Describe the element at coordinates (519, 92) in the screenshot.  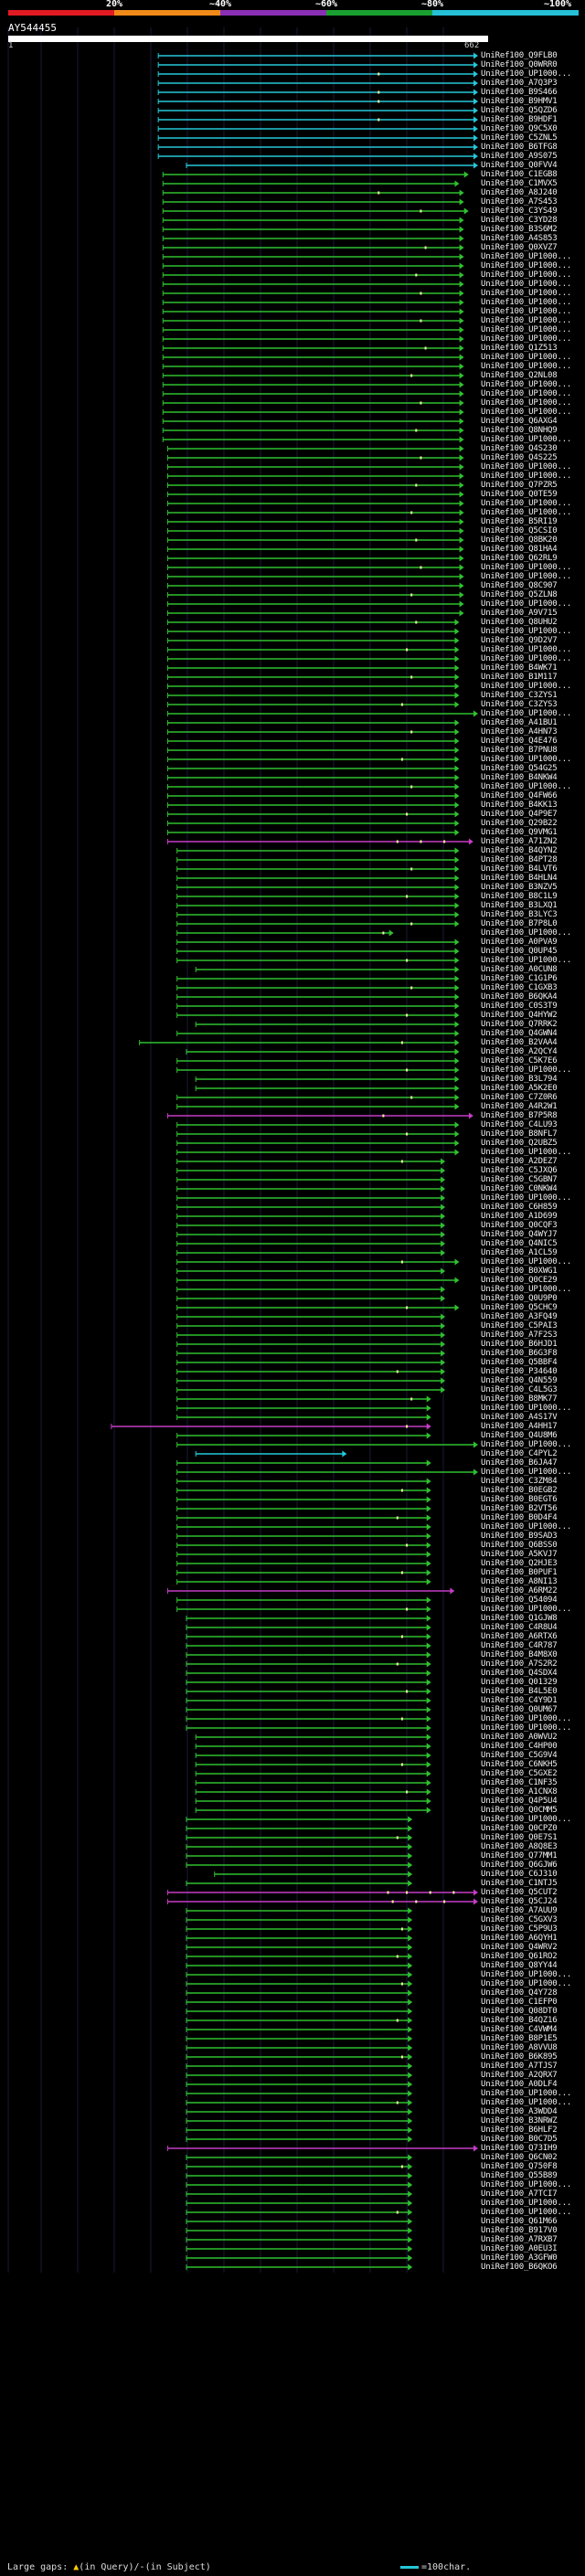
I see `hit-label: UniRef100_B9S466` at that location.